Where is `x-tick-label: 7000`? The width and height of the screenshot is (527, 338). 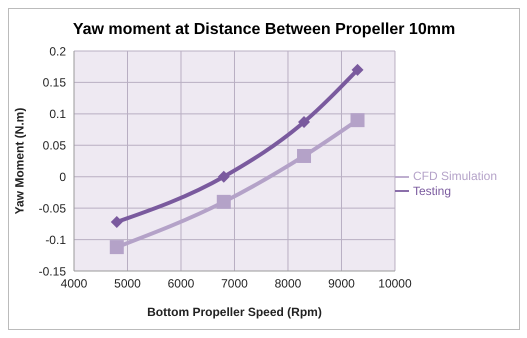
x-tick-label: 7000 is located at coordinates (234, 283).